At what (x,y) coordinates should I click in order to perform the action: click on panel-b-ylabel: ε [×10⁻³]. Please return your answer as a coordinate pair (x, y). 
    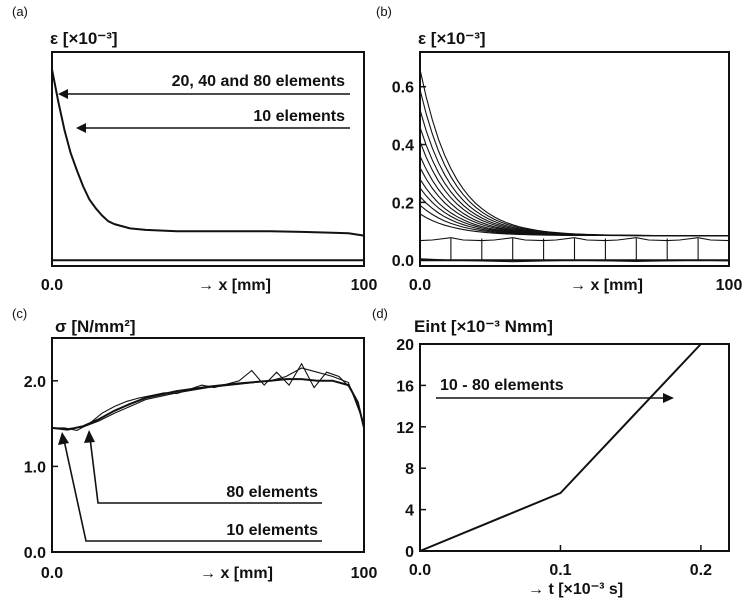
    Looking at the image, I should click on (452, 38).